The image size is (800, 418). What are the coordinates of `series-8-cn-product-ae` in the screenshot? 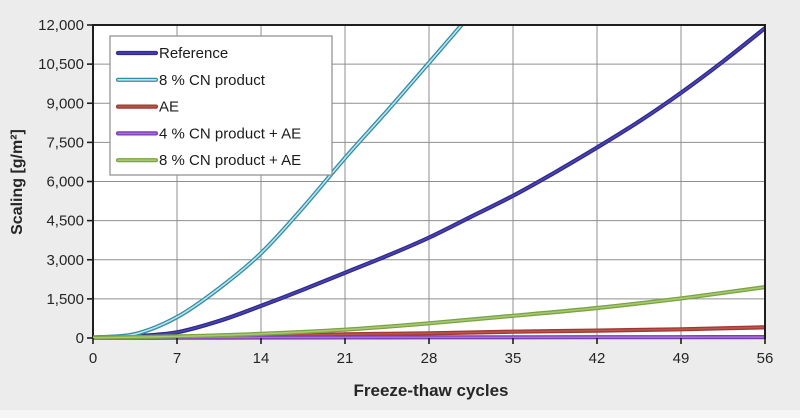 It's located at (429, 312).